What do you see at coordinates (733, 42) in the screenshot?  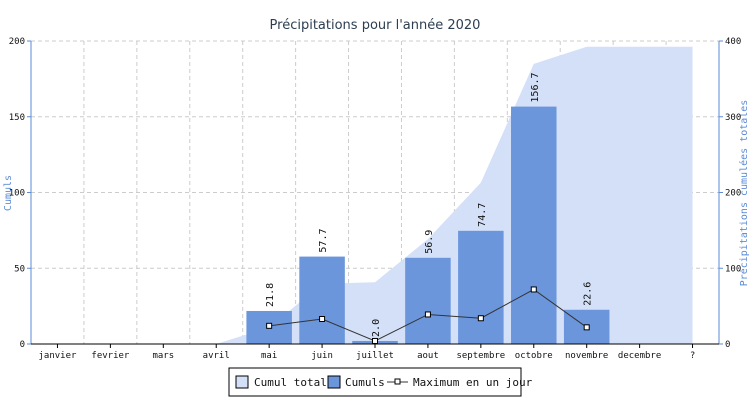 I see `y-tick-label-right: 400` at bounding box center [733, 42].